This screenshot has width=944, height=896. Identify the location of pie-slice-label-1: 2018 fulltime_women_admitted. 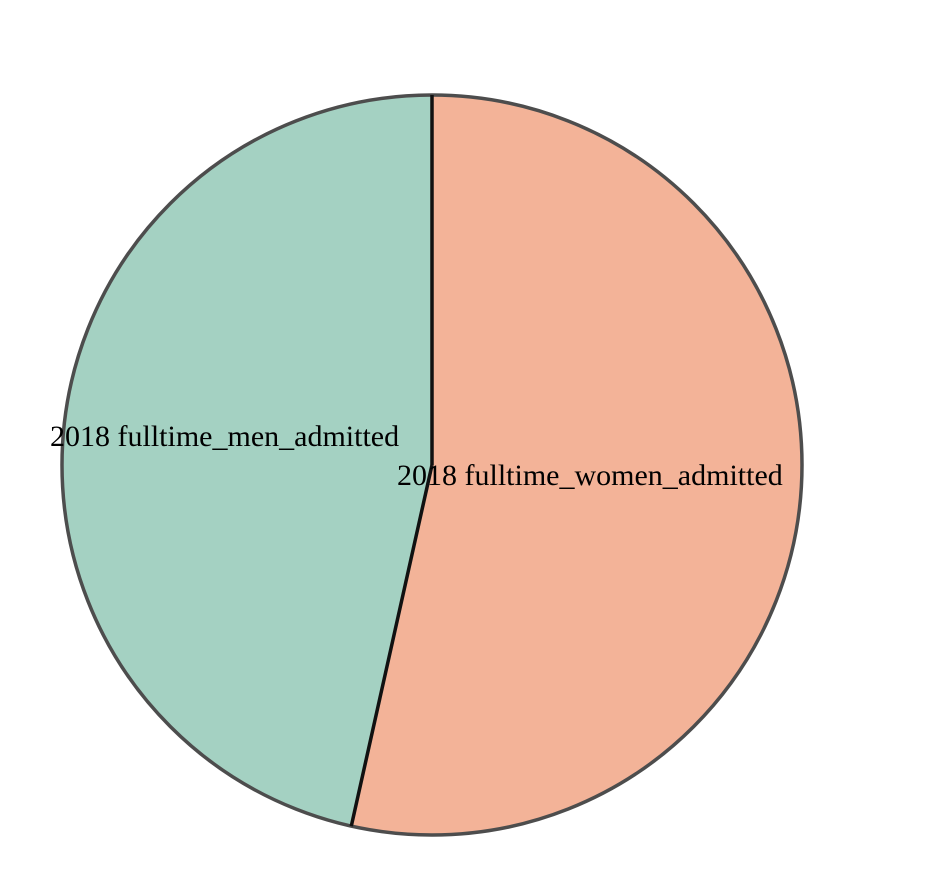
(590, 475).